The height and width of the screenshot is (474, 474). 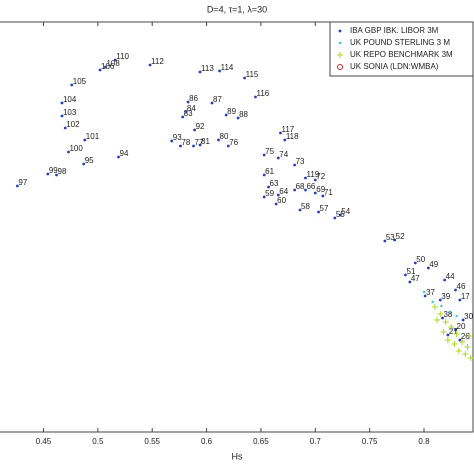 What do you see at coordinates (320, 189) in the screenshot?
I see `point-label: 69` at bounding box center [320, 189].